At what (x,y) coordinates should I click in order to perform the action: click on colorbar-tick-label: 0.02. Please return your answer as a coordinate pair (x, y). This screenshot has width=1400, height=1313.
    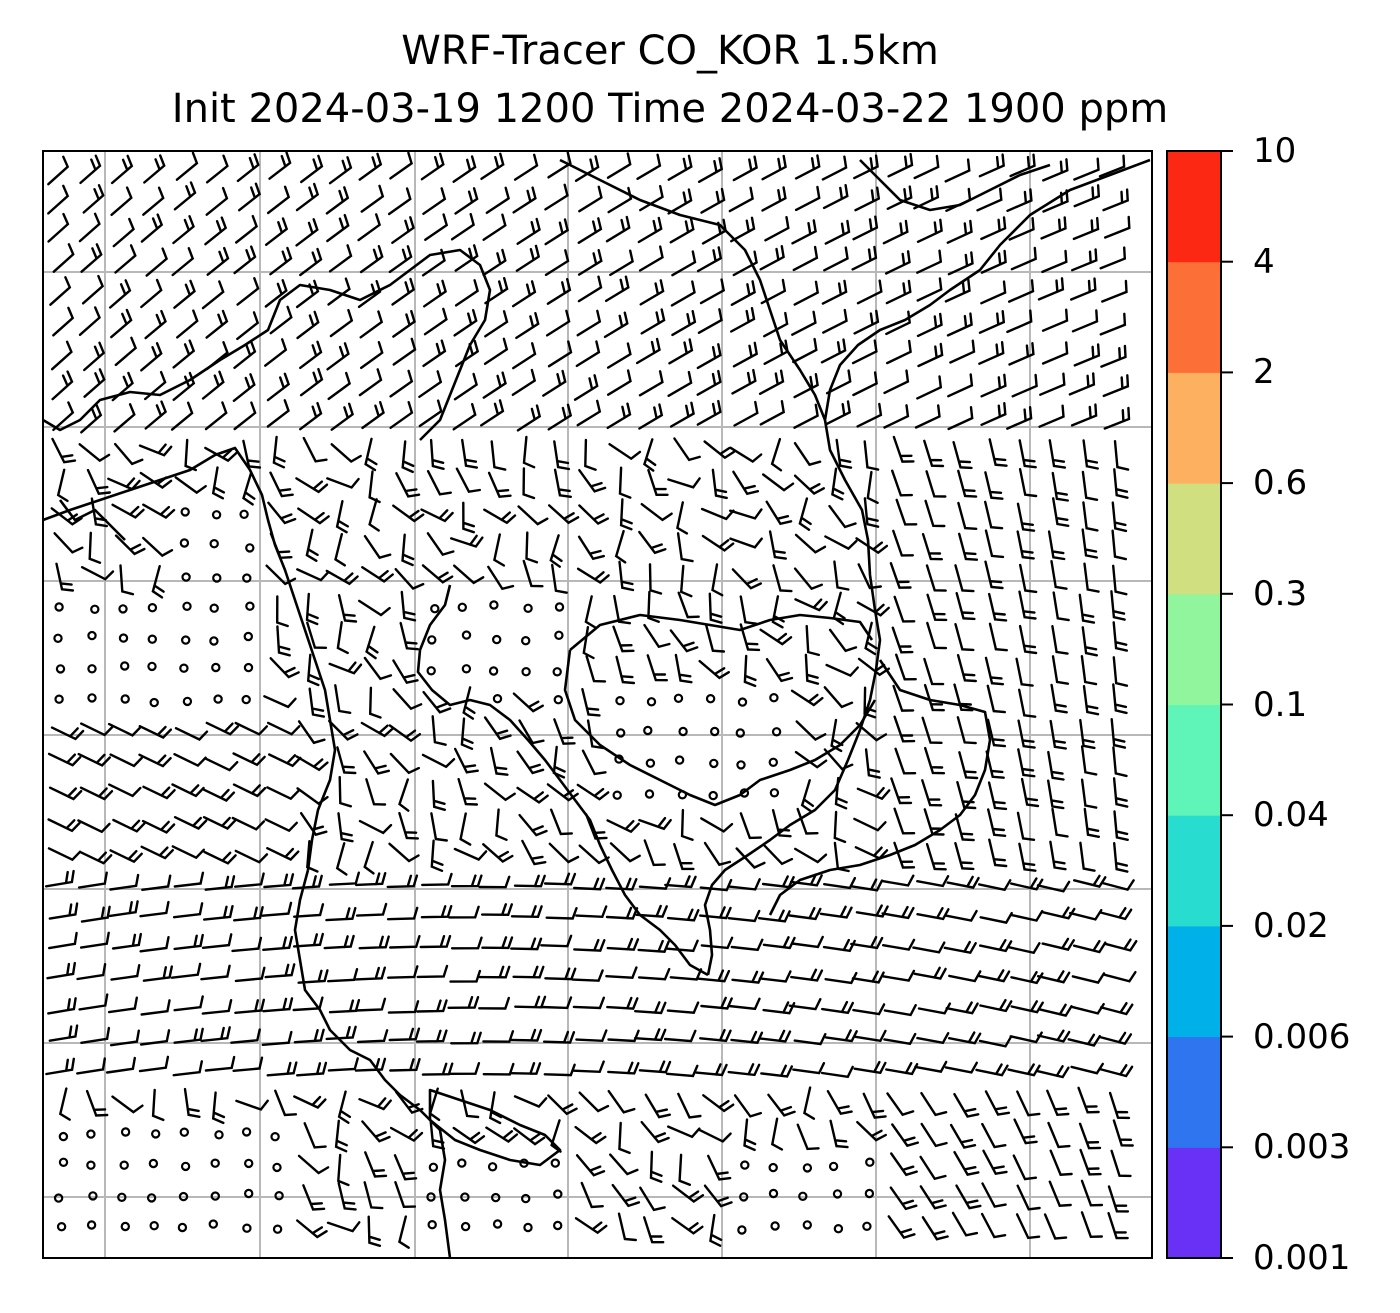
    Looking at the image, I should click on (1291, 925).